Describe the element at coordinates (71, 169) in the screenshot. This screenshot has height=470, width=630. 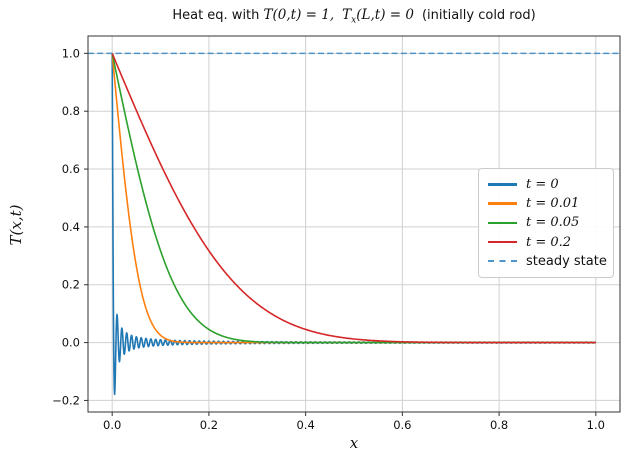
I see `y-tick-label: 0.6` at that location.